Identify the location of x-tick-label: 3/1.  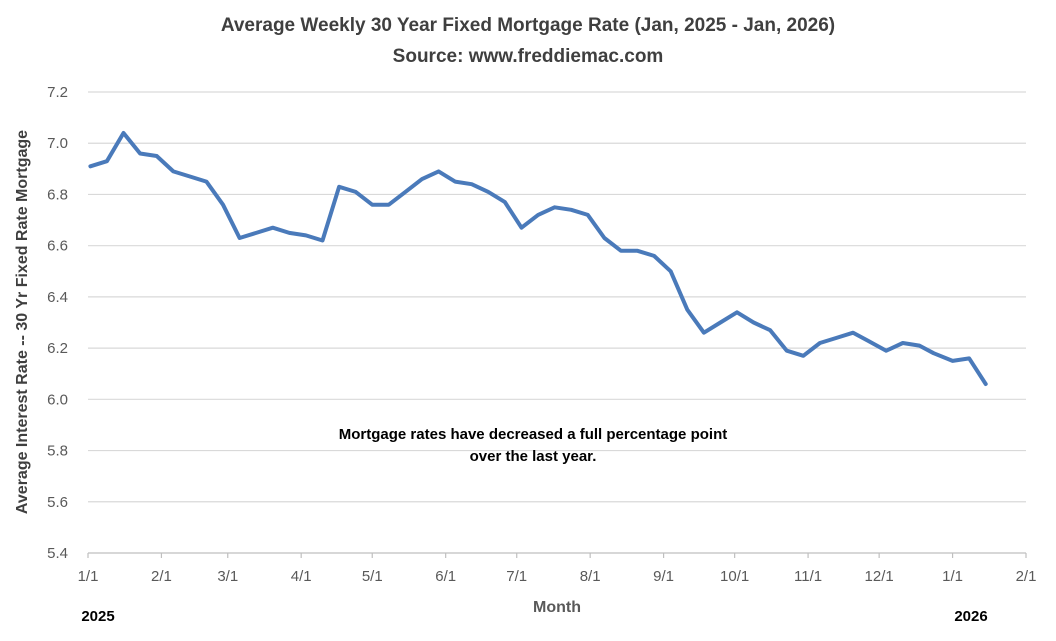
(227, 576).